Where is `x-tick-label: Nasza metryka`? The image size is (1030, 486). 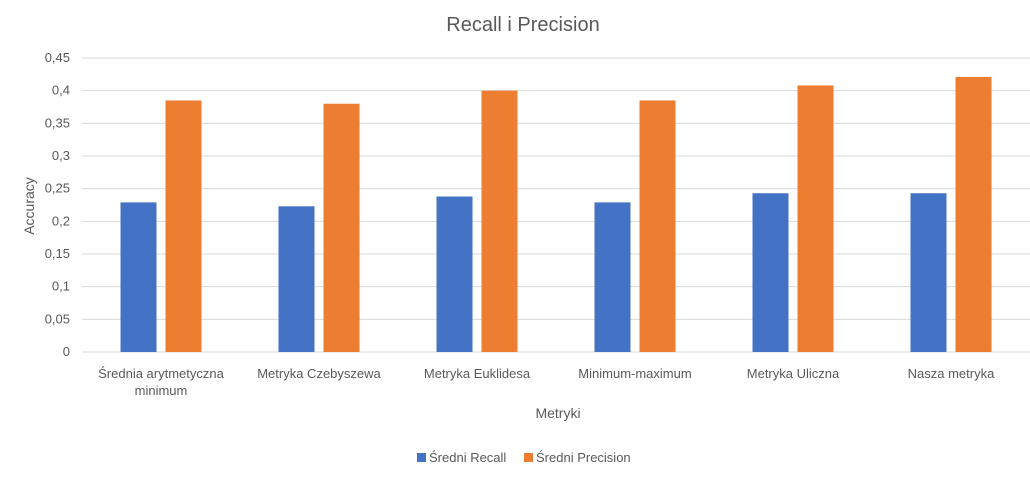
x-tick-label: Nasza metryka is located at coordinates (951, 373).